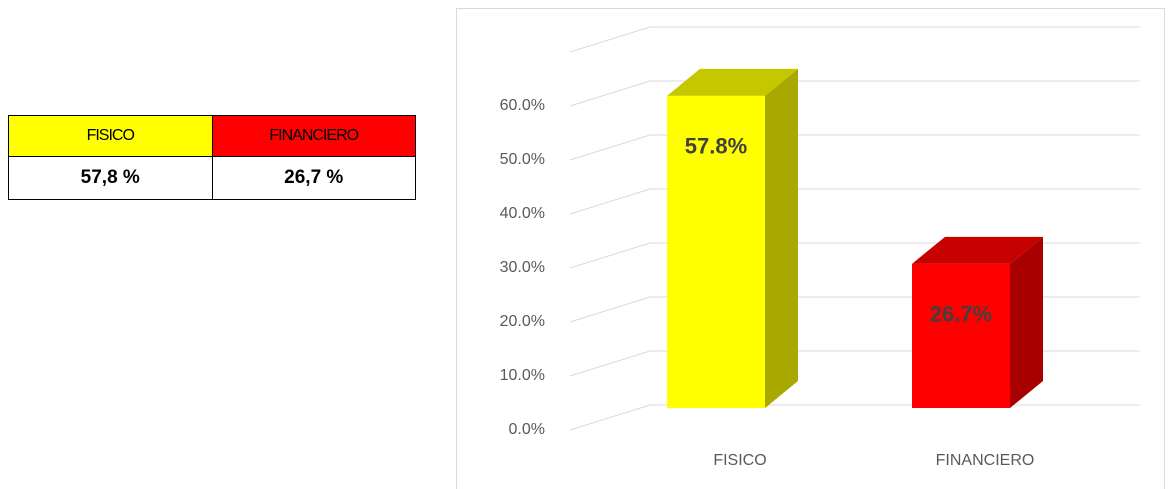 This screenshot has height=489, width=1175. What do you see at coordinates (522, 105) in the screenshot?
I see `y-tick-label: 60.0%` at bounding box center [522, 105].